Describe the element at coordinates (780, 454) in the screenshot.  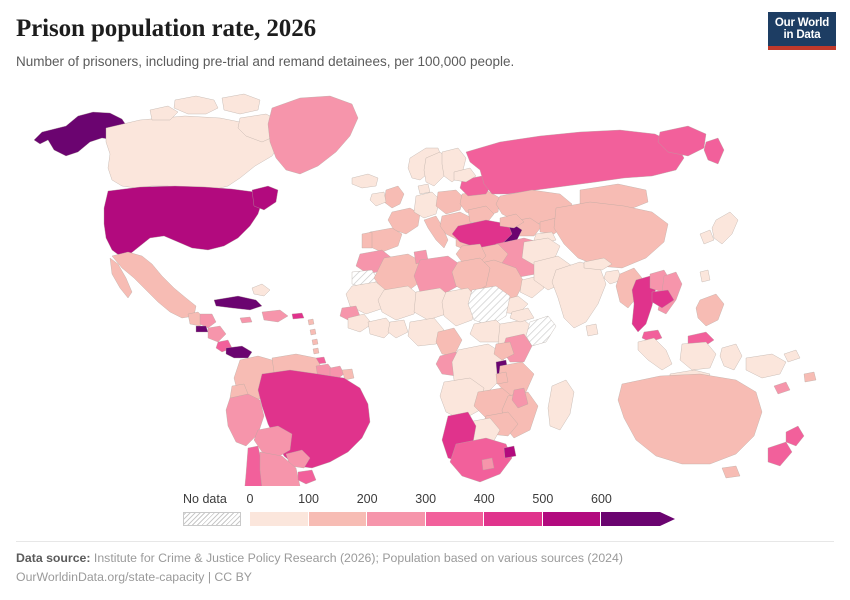
I see `country-new-zealand-south` at that location.